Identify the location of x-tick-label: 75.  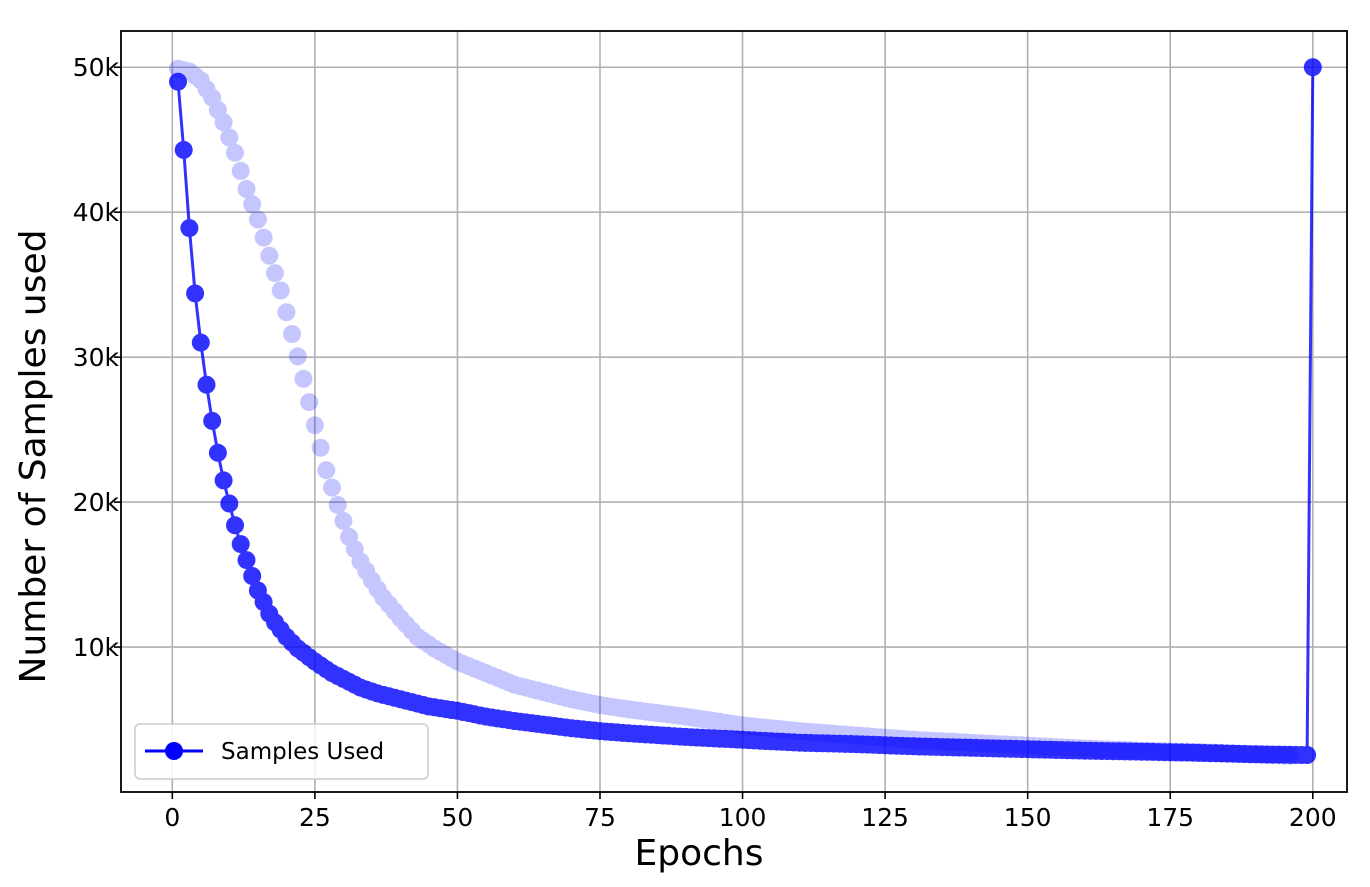
(600, 817).